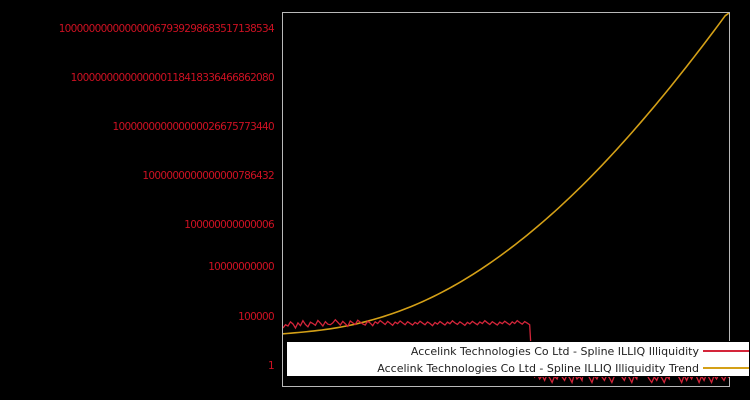  I want to click on y-tick-label: 1000000000000000118418336466862080, so click(172, 77).